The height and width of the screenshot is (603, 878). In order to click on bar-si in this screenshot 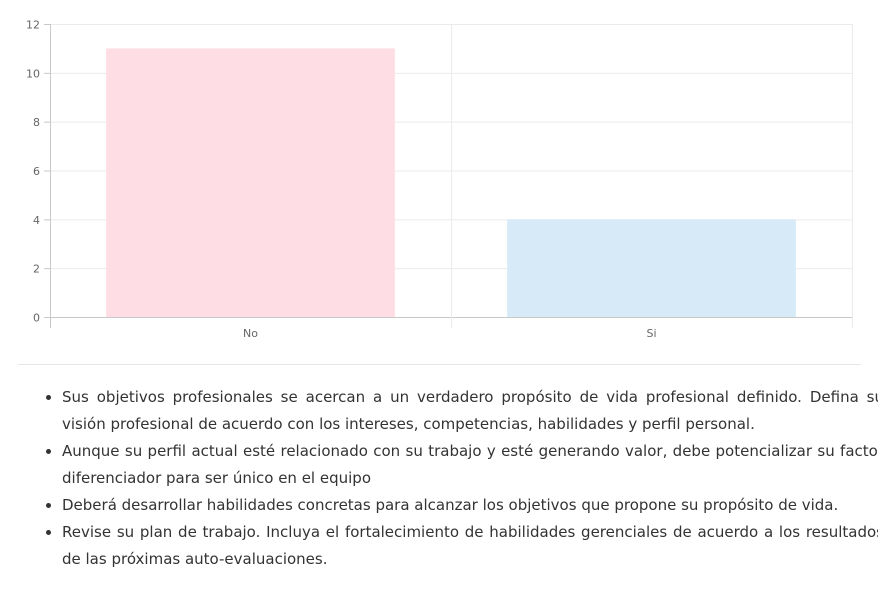, I will do `click(651, 268)`.